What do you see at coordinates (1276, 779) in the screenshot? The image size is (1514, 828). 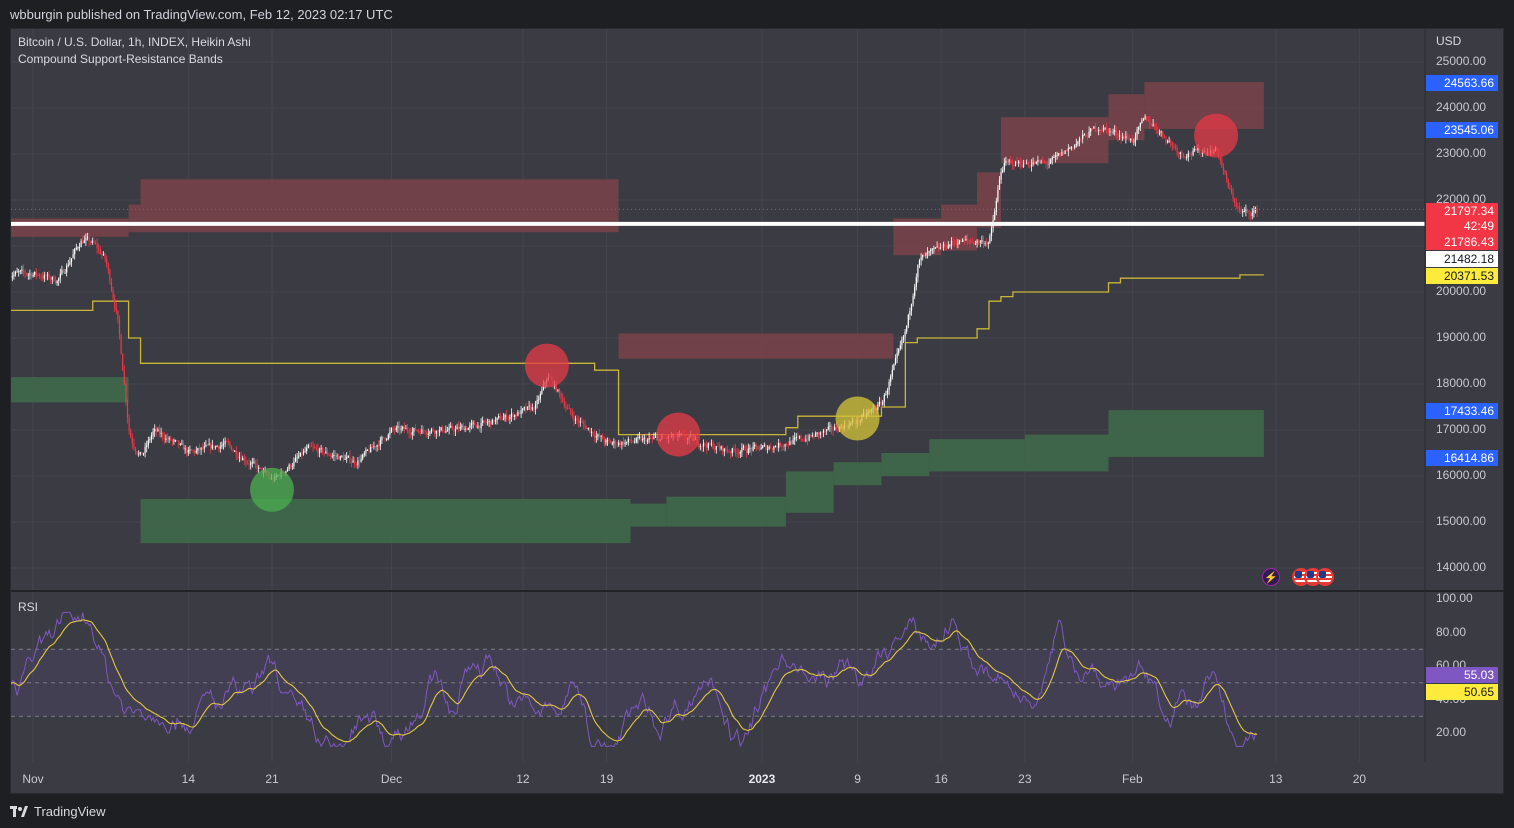 I see `time-tick-label: 13` at bounding box center [1276, 779].